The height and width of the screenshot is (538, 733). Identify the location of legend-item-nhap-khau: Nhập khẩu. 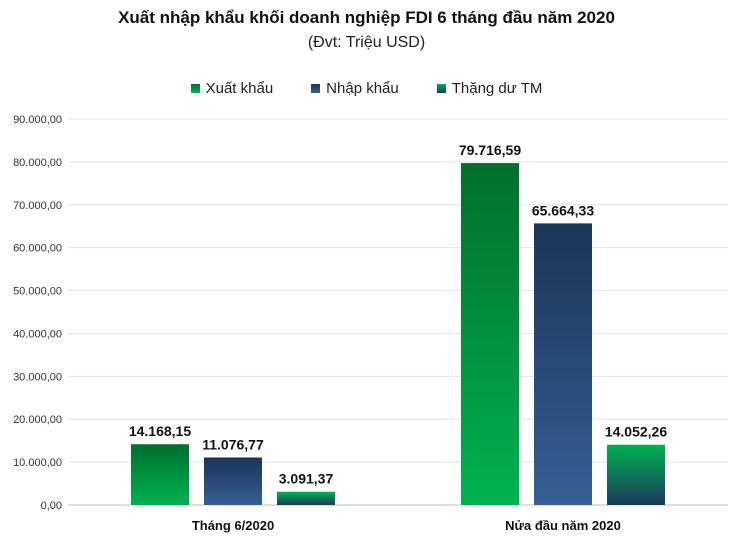
(355, 88).